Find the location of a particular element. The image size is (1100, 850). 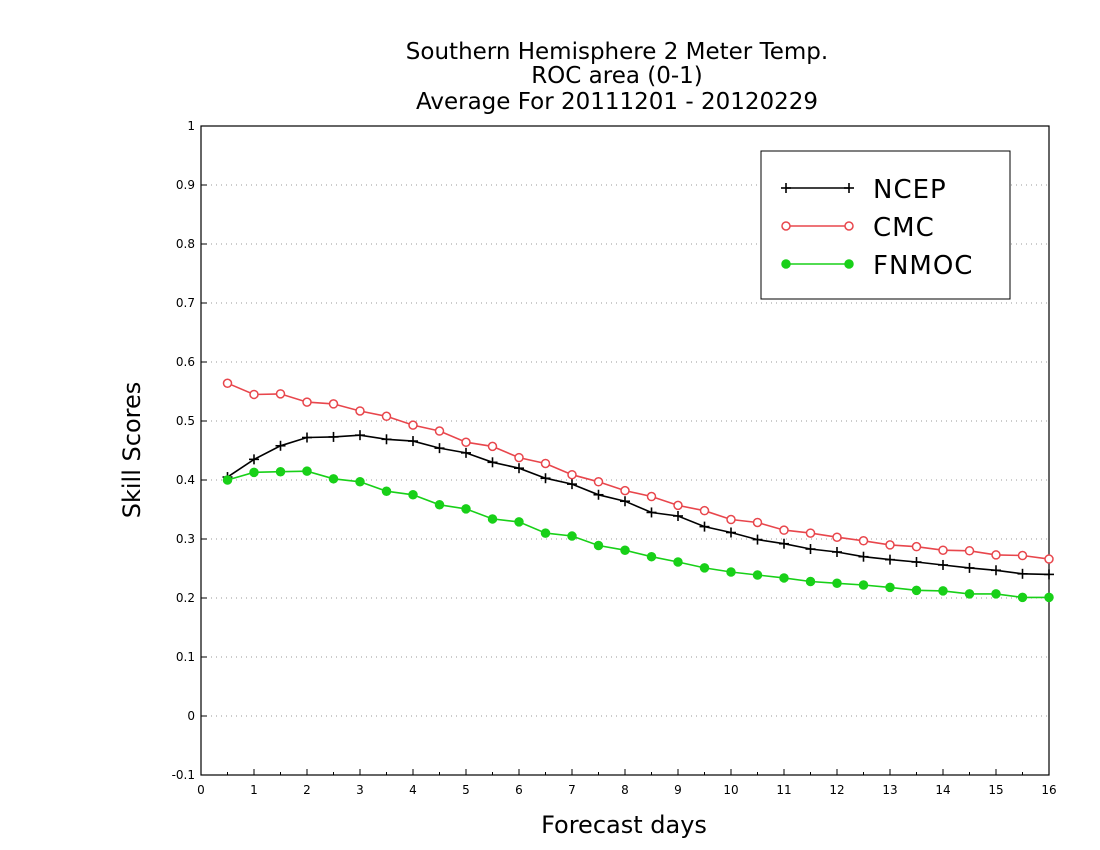

x-tick-label: 3 is located at coordinates (360, 790).